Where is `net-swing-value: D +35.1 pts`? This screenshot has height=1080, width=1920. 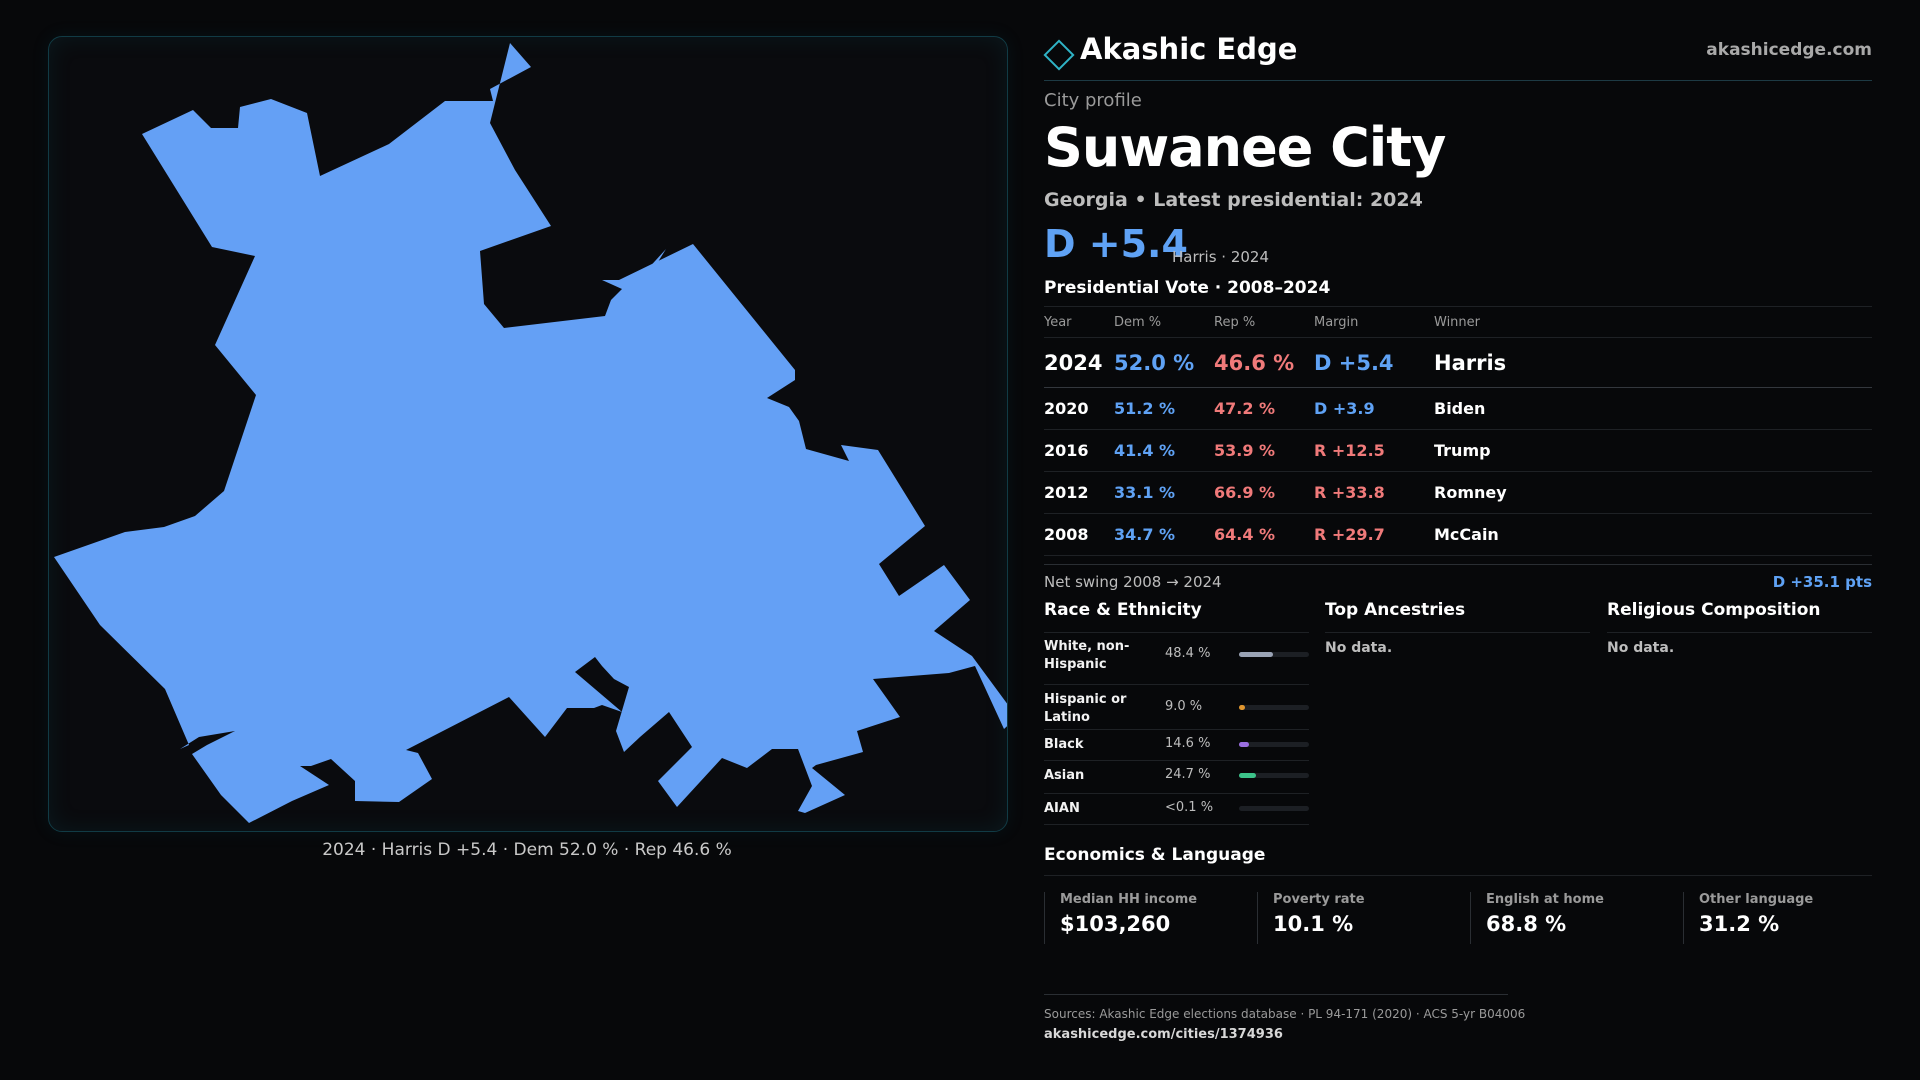 net-swing-value: D +35.1 pts is located at coordinates (1822, 582).